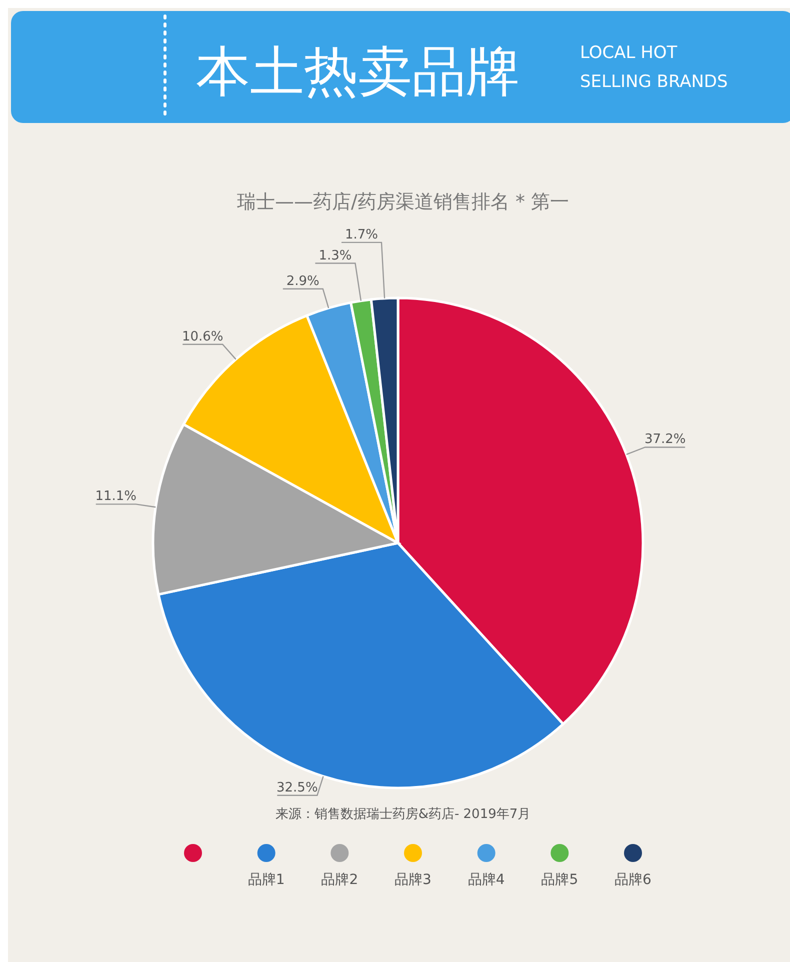 The width and height of the screenshot is (790, 962). What do you see at coordinates (203, 336) in the screenshot?
I see `data-label: 10.6%` at bounding box center [203, 336].